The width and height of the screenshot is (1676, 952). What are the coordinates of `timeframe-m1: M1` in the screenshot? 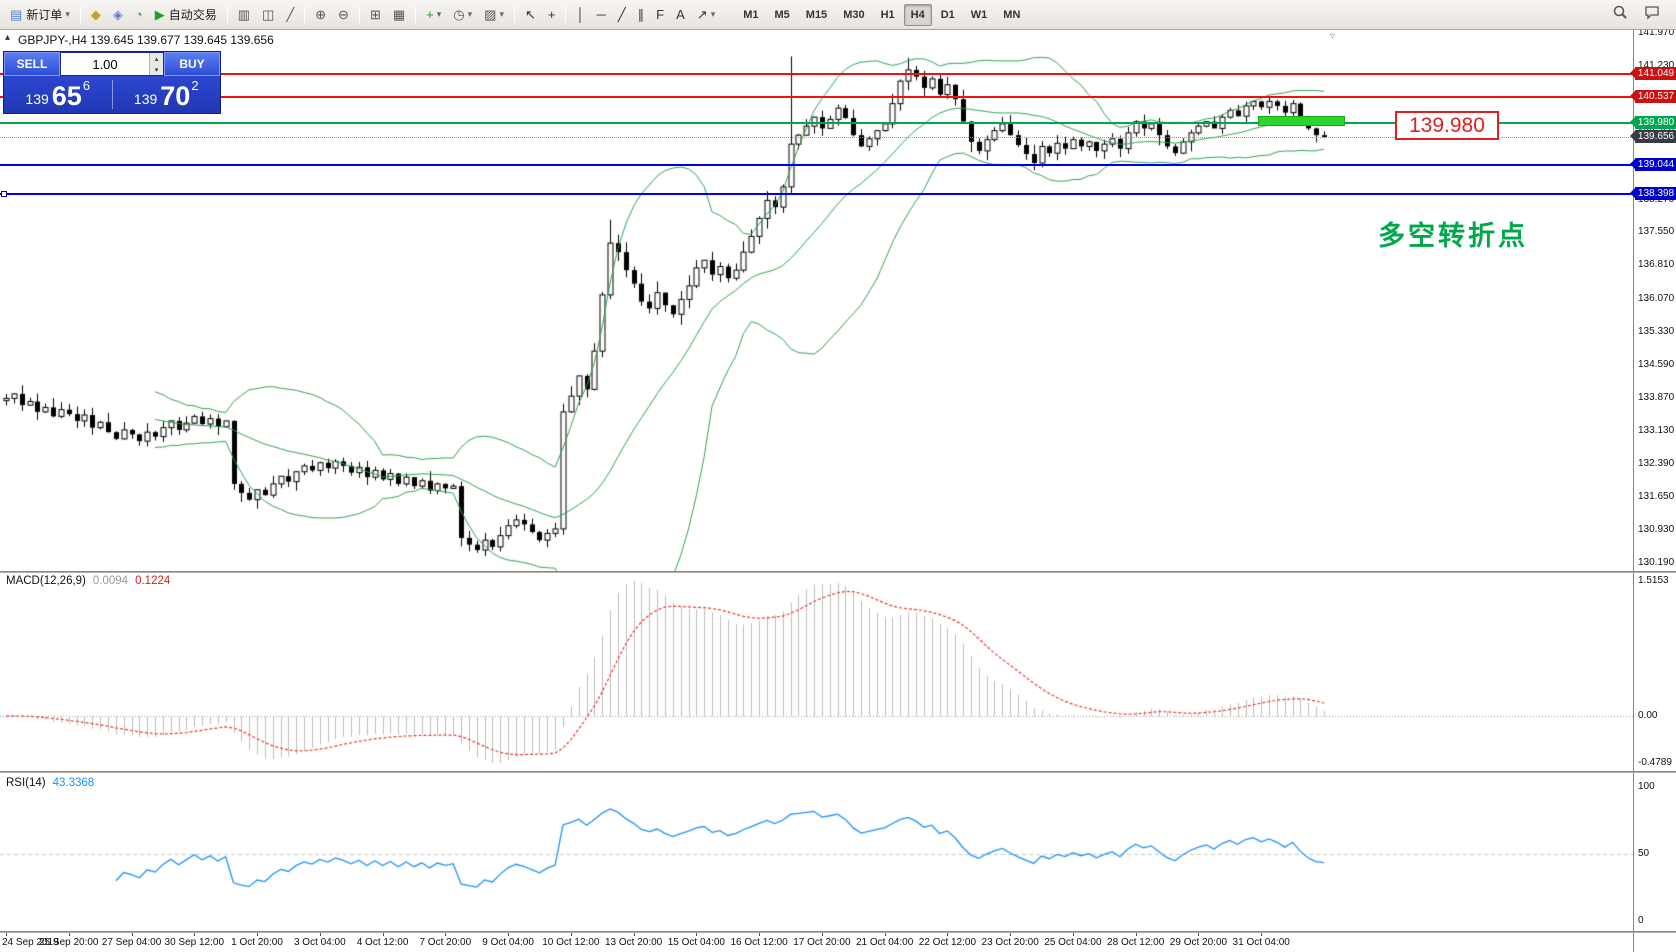 It's located at (751, 14).